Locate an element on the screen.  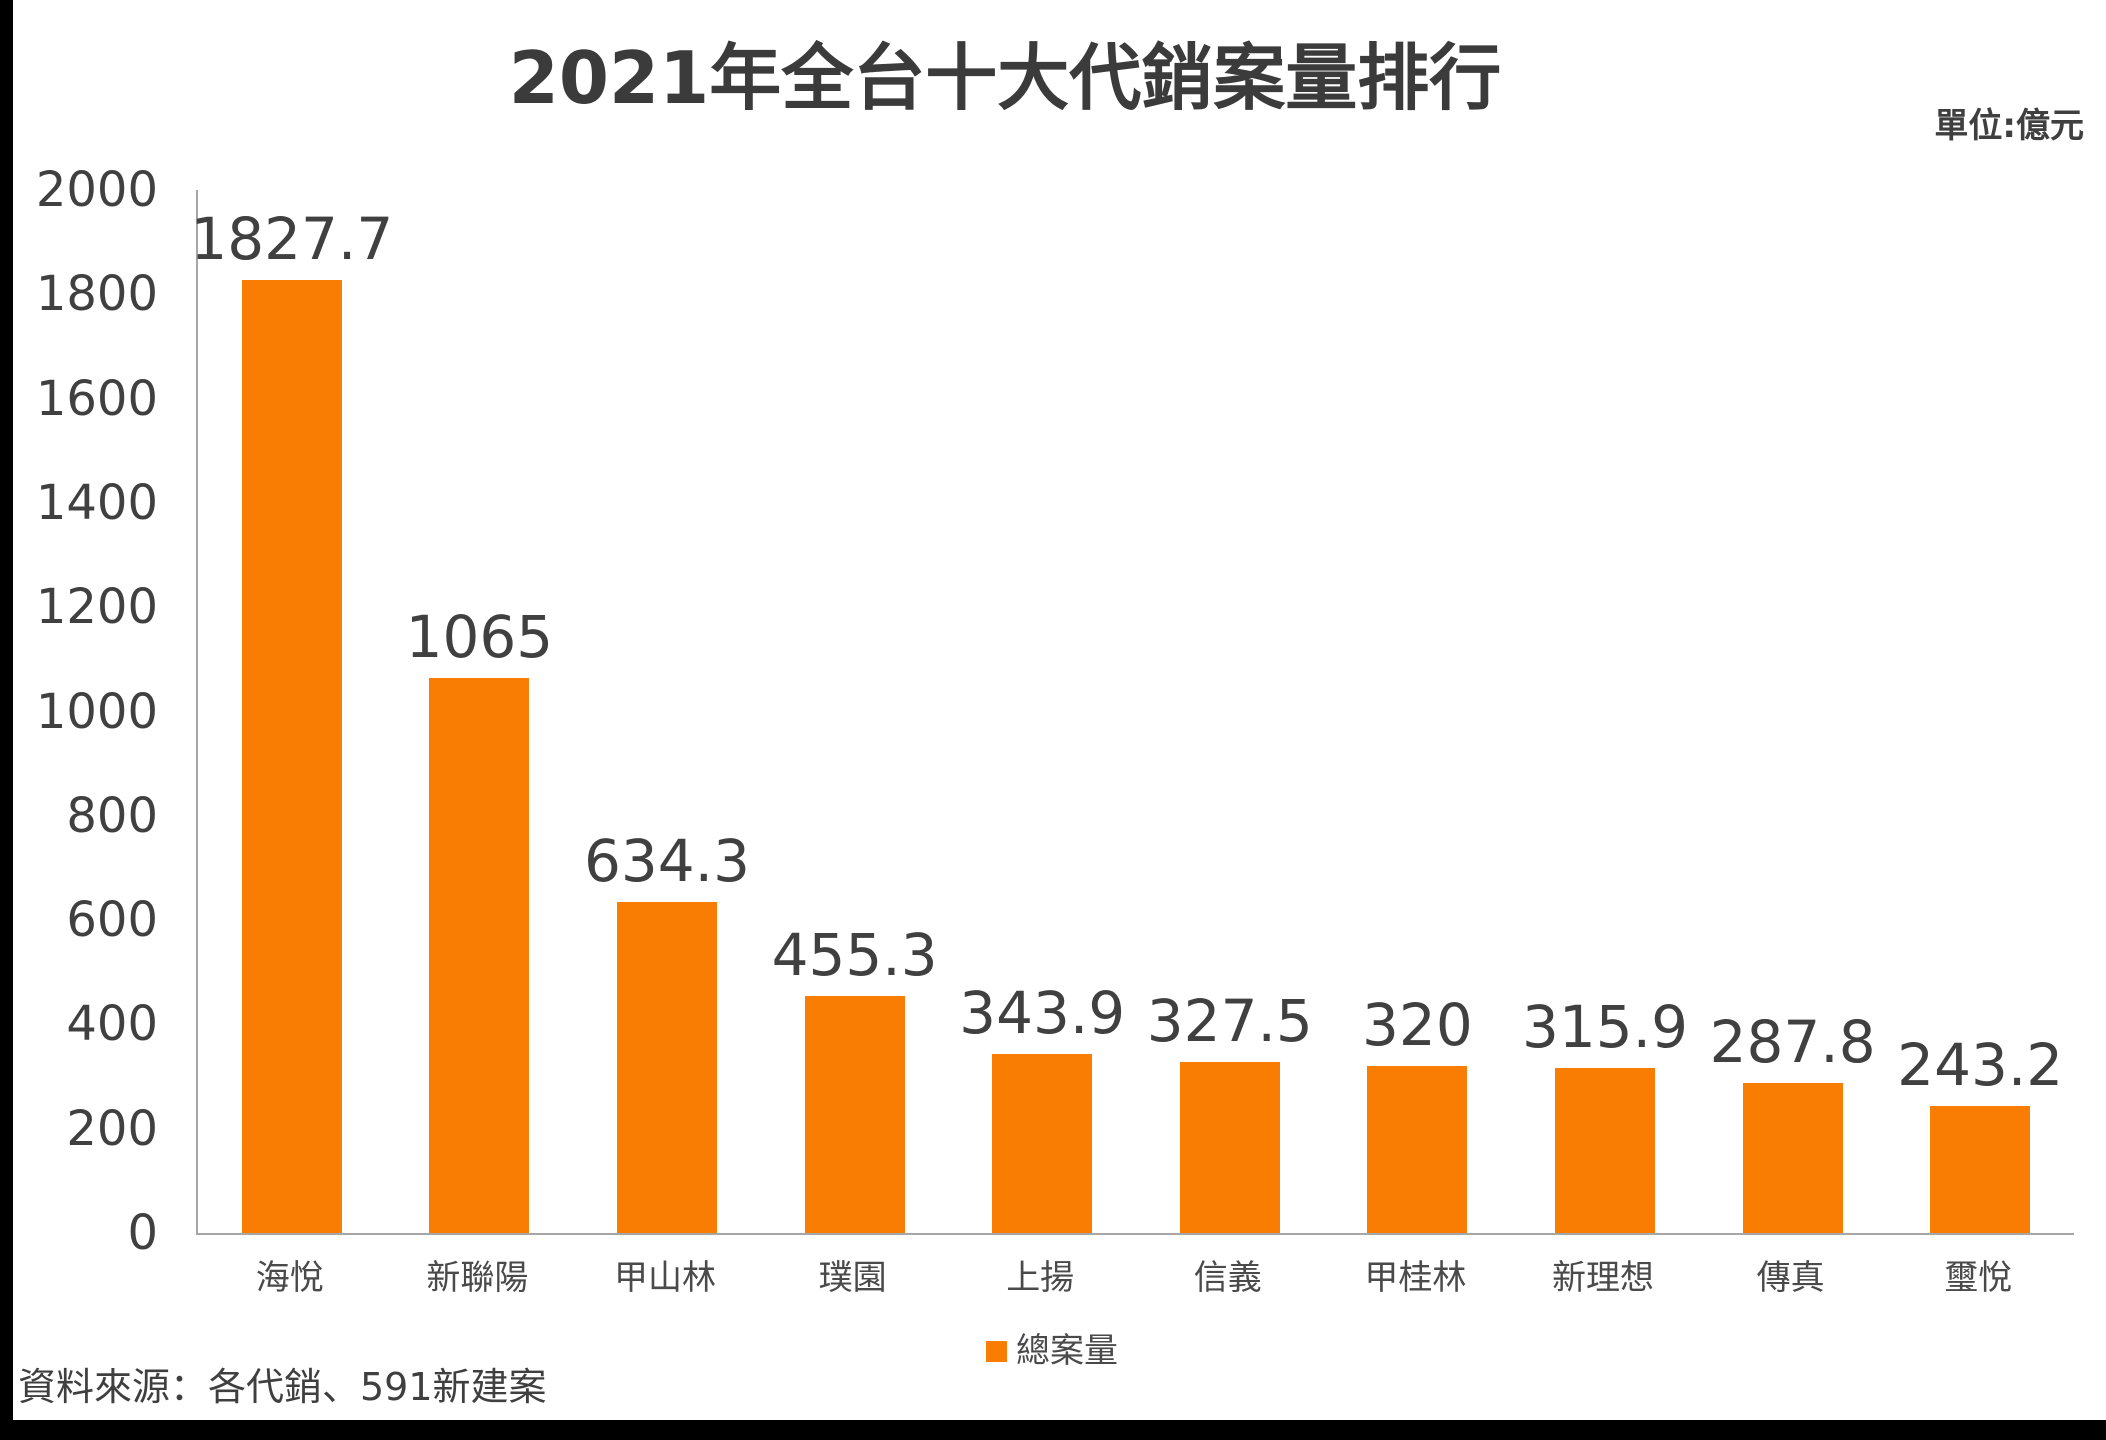
x-axis-label: 傳真 is located at coordinates (1790, 1278).